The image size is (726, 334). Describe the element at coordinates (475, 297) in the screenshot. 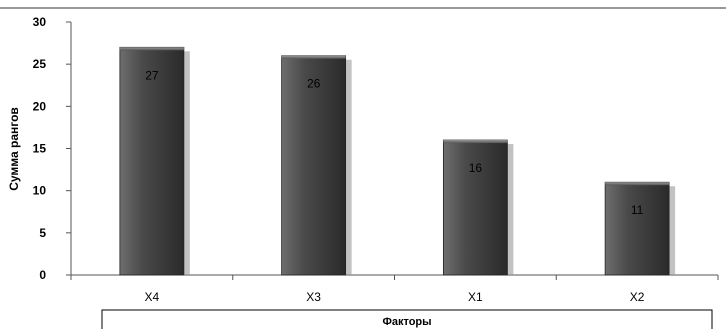

I see `x-tick-label: X1` at that location.